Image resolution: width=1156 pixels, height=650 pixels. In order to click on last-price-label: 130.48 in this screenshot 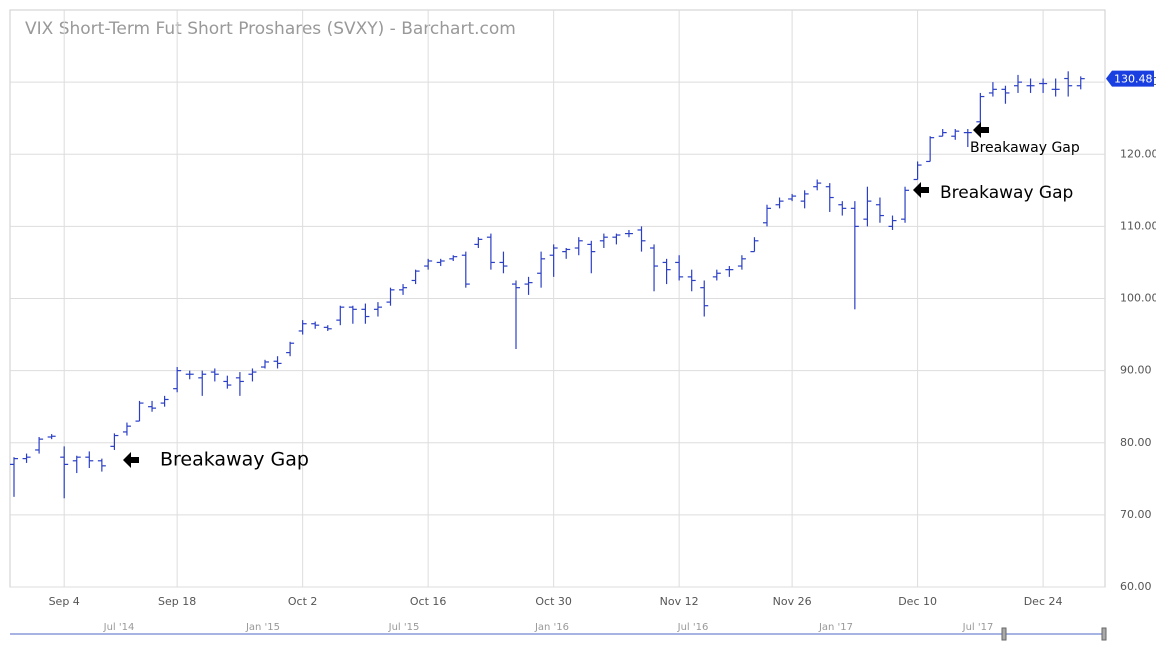, I will do `click(1133, 79)`.